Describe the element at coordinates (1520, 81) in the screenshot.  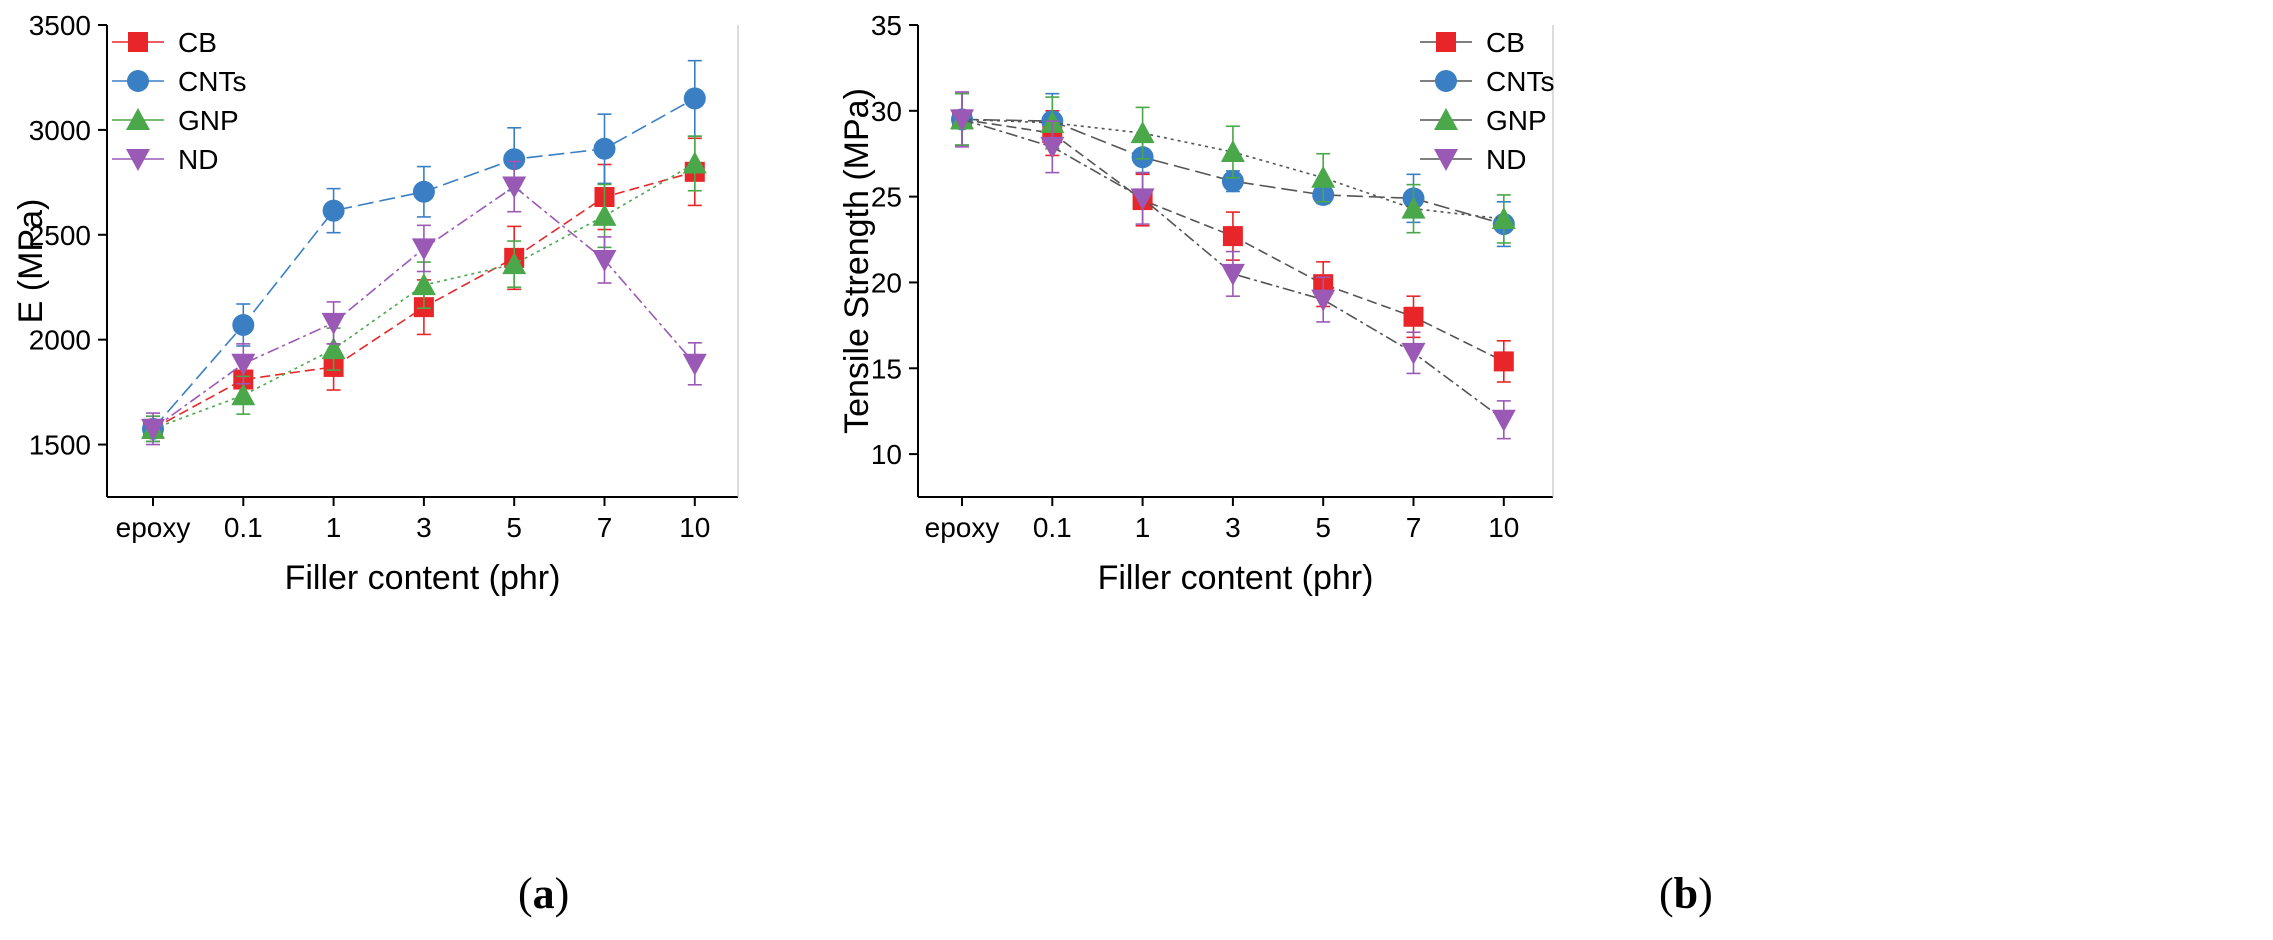
I see `b-legend-label: CNTs` at that location.